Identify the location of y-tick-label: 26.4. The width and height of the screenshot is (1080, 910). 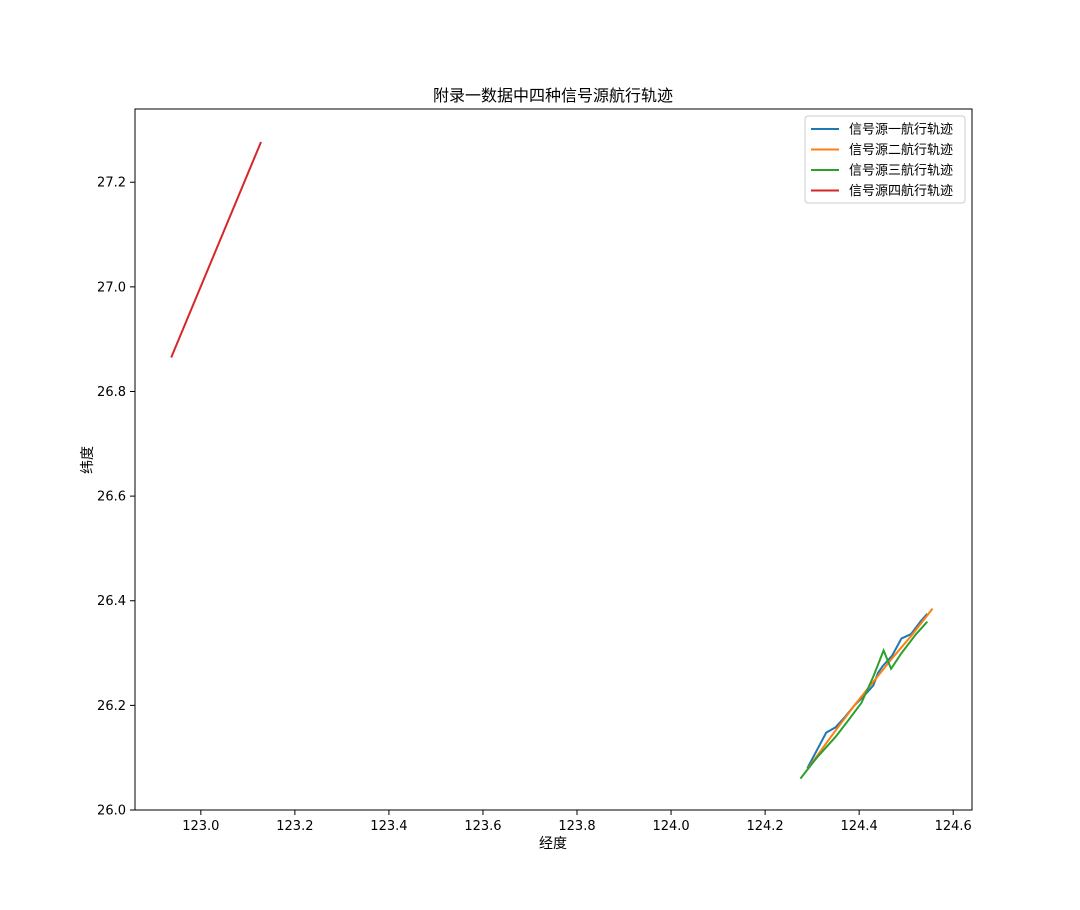
(111, 601).